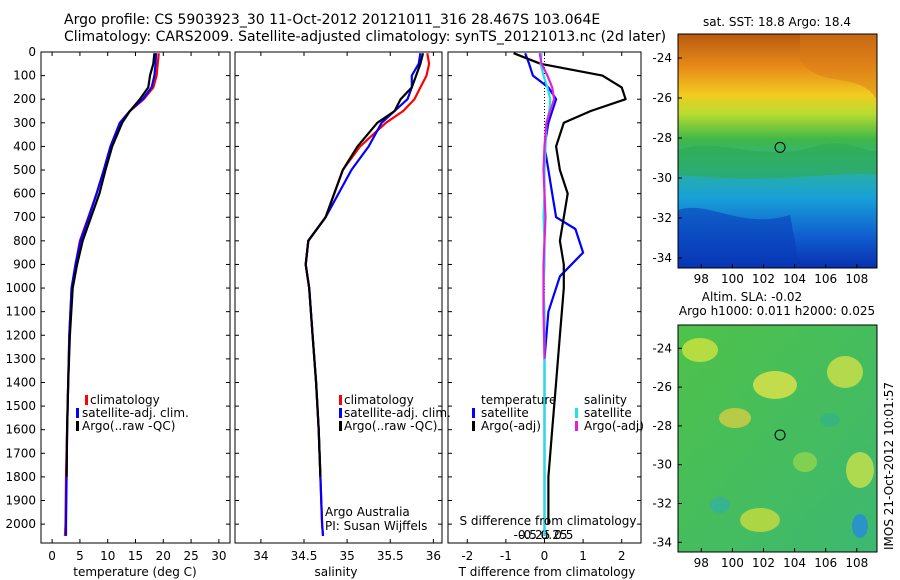 The width and height of the screenshot is (900, 580). I want to click on depth-tick-label: 1200, so click(20, 335).